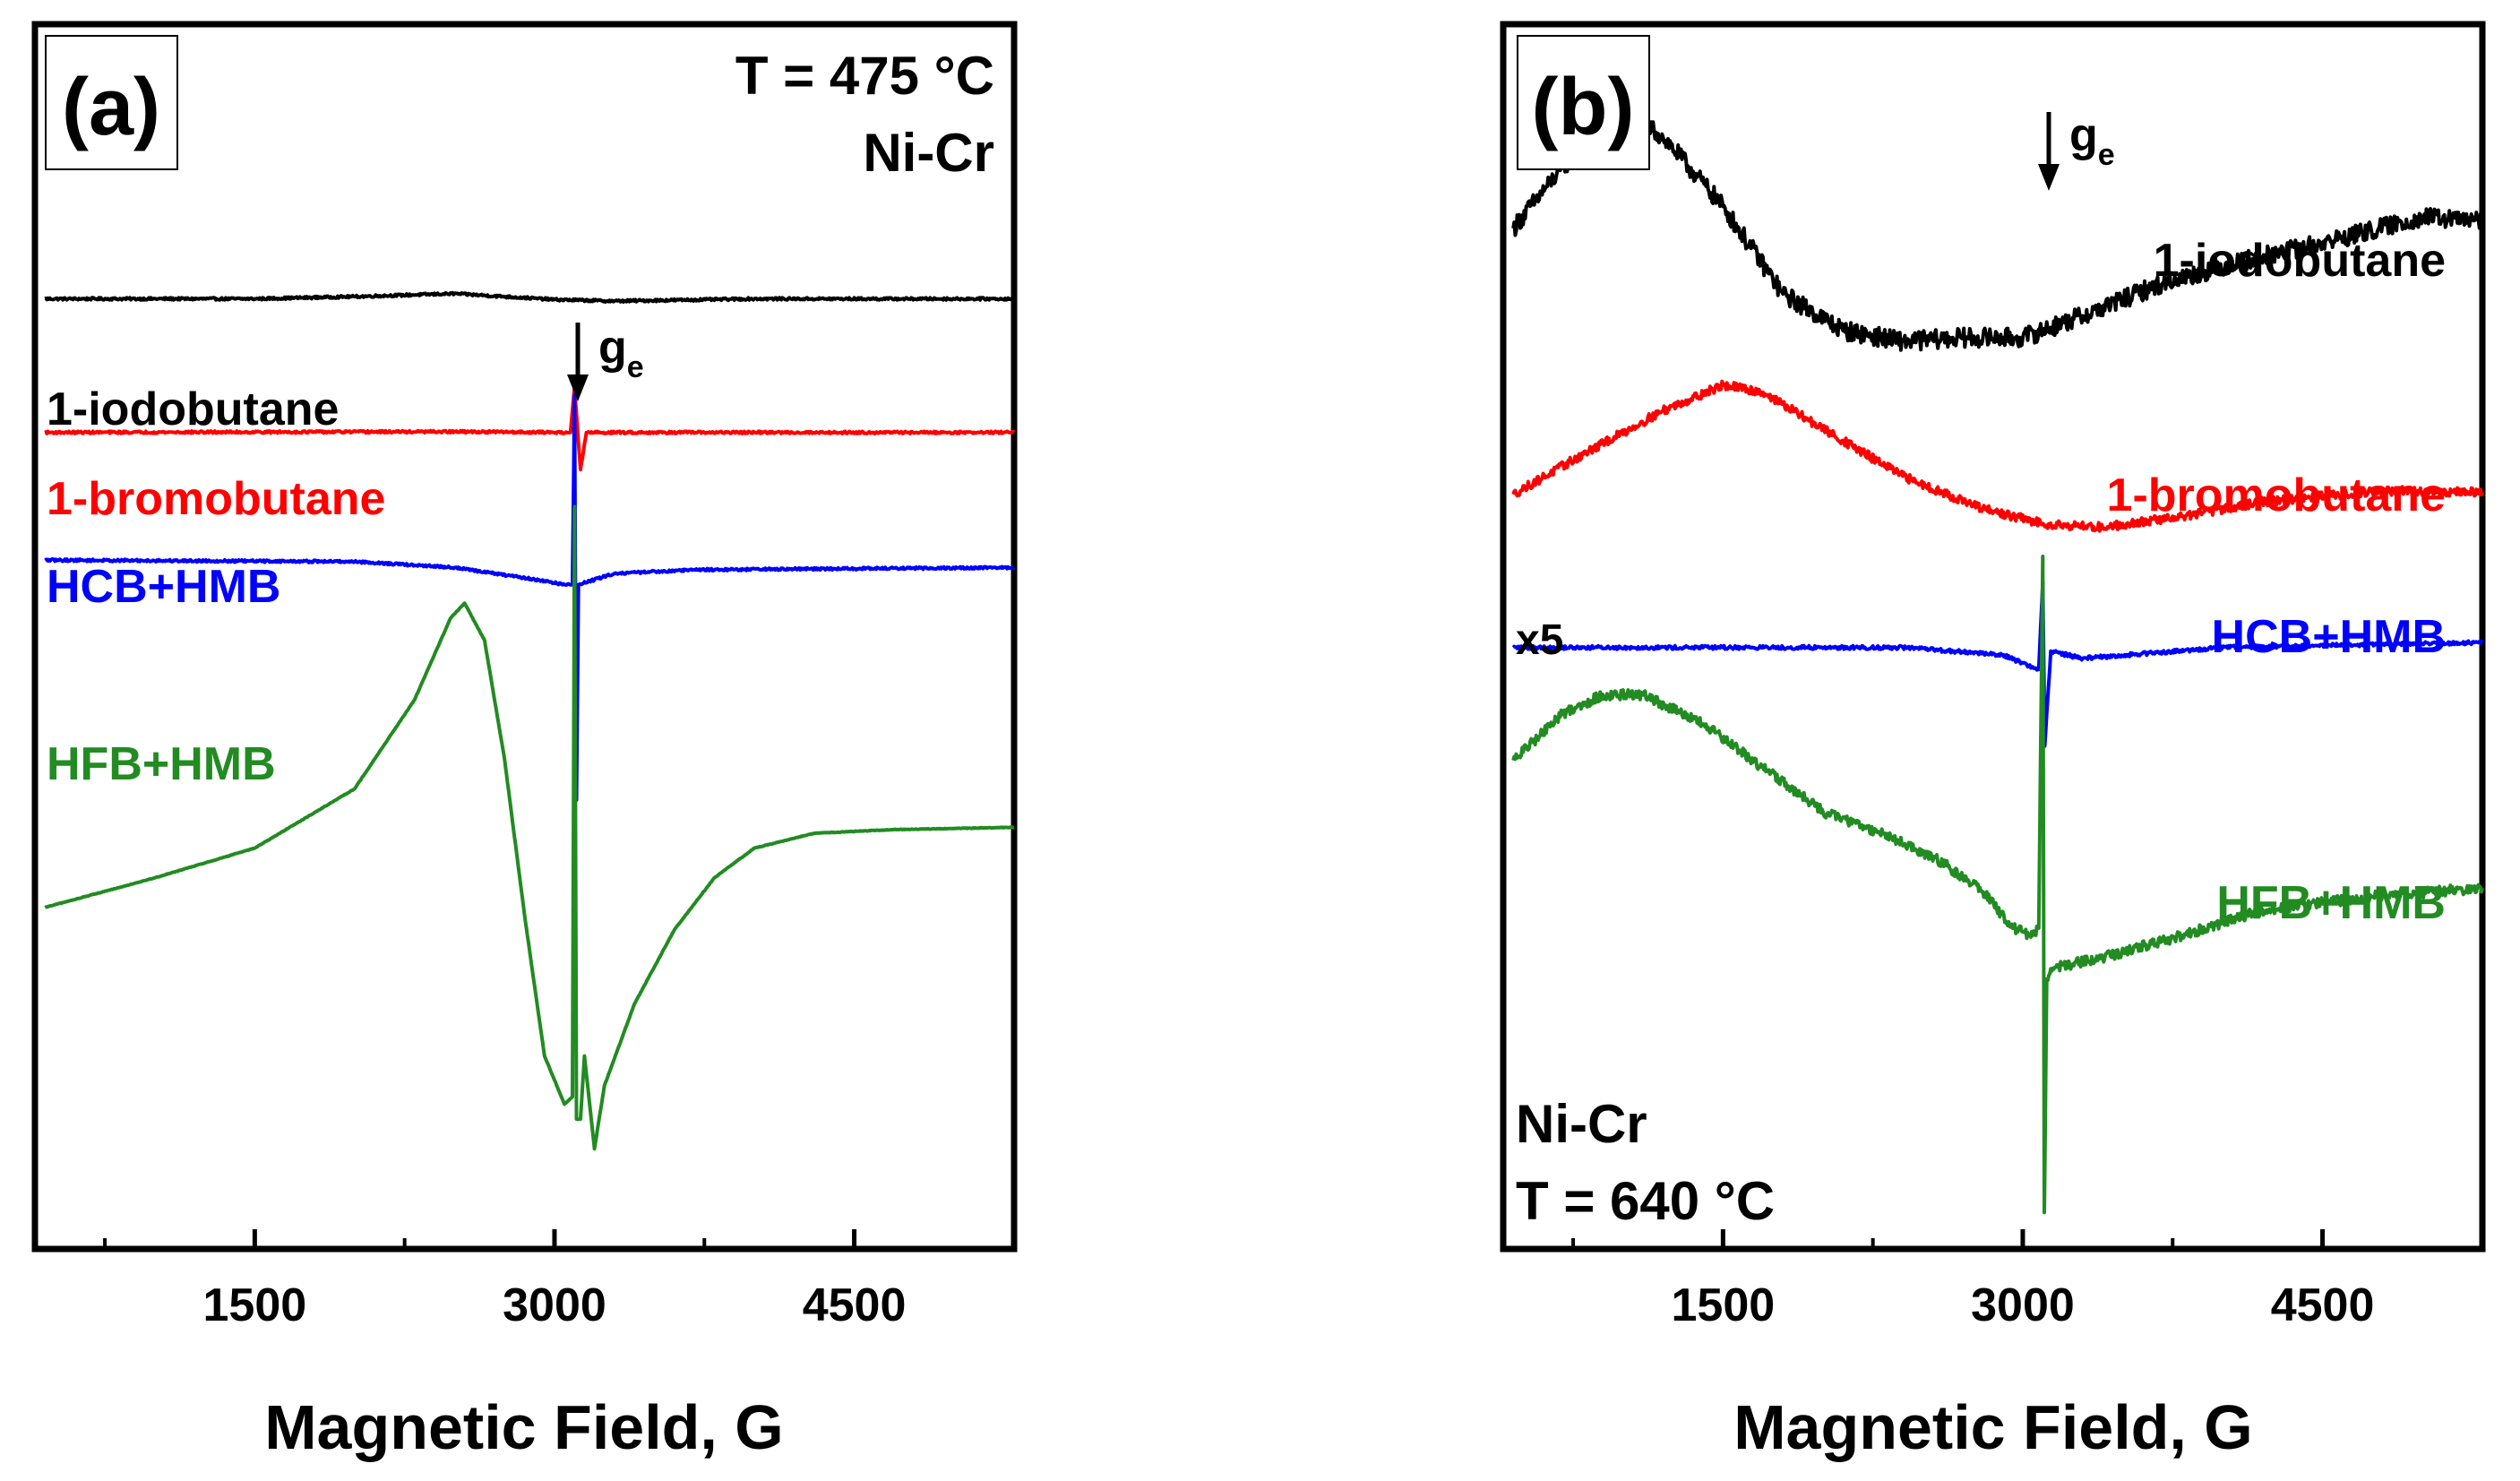 The height and width of the screenshot is (1481, 2520). I want to click on panel-b-catalyst: Ni-Cr, so click(1581, 1124).